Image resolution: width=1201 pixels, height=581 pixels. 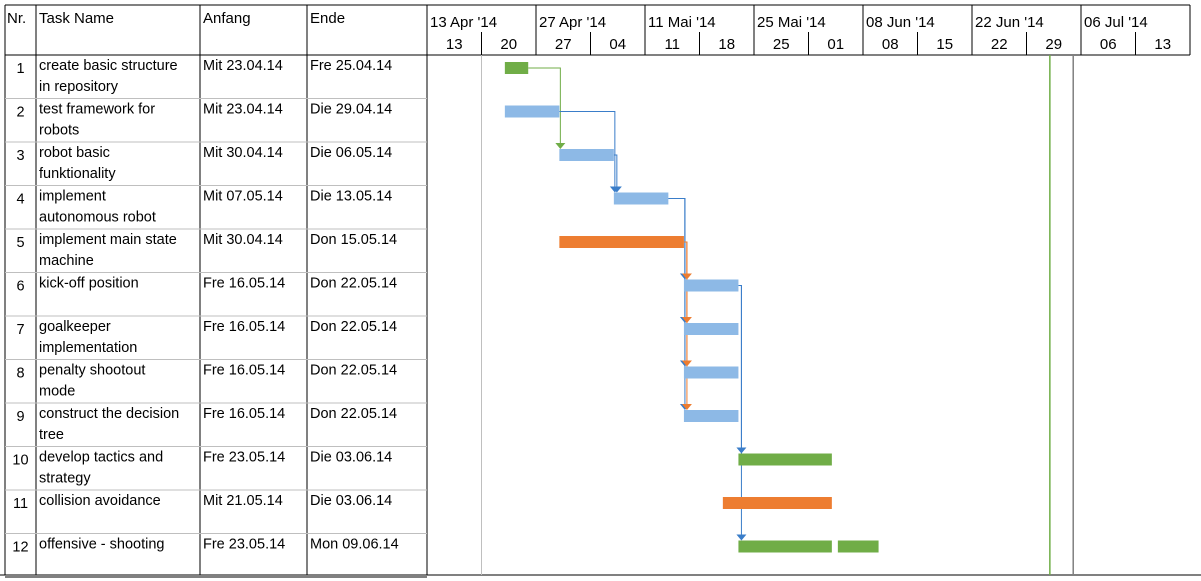 What do you see at coordinates (20, 417) in the screenshot?
I see `row-nr: 9` at bounding box center [20, 417].